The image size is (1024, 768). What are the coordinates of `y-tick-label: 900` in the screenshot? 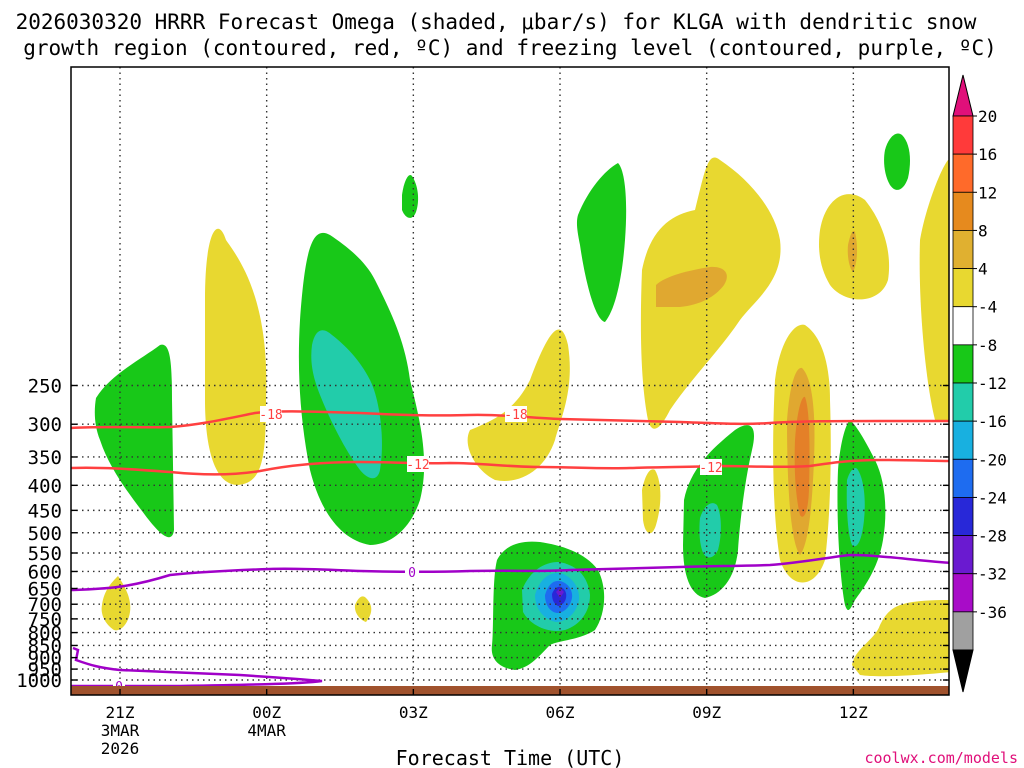 It's located at (45, 659).